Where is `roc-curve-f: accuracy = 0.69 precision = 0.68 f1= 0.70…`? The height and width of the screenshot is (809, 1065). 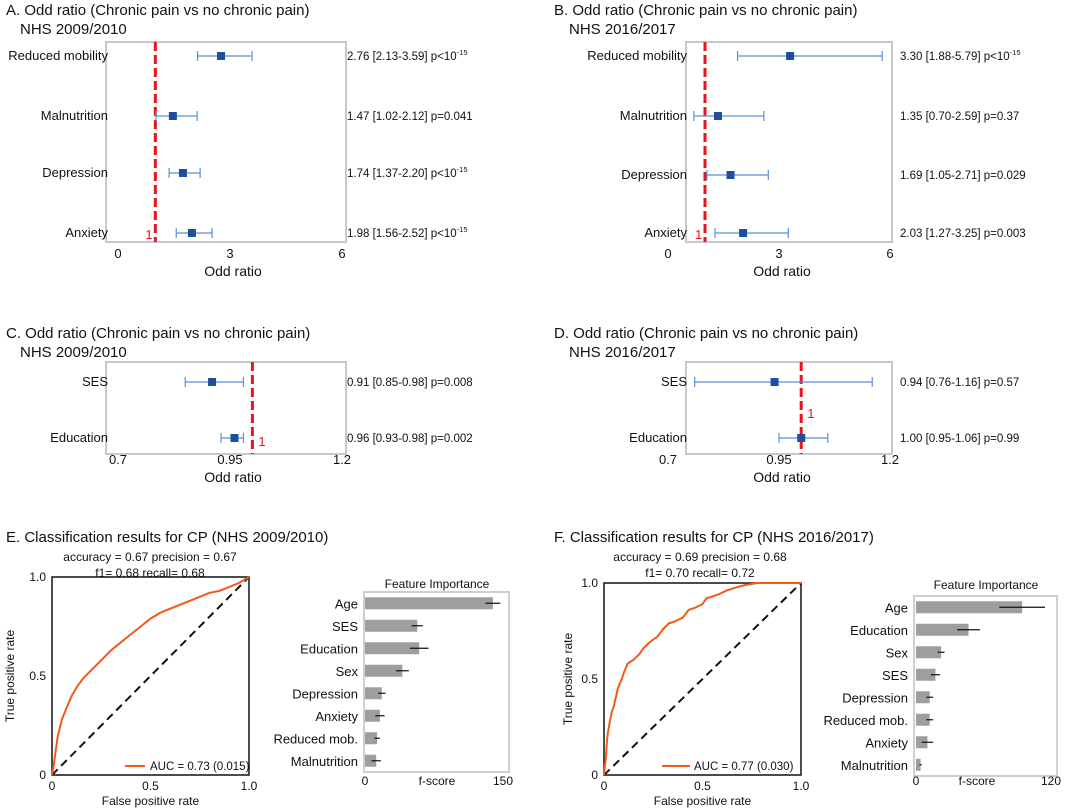 roc-curve-f: accuracy = 0.69 precision = 0.68 f1= 0.70… is located at coordinates (685, 679).